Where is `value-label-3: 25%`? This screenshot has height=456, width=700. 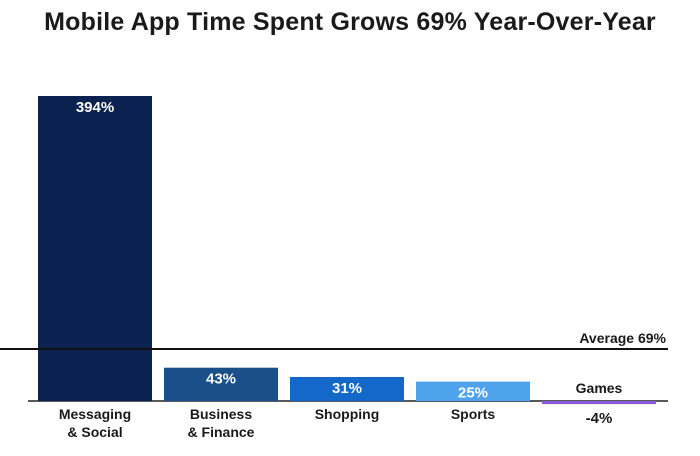
value-label-3: 25% is located at coordinates (473, 393).